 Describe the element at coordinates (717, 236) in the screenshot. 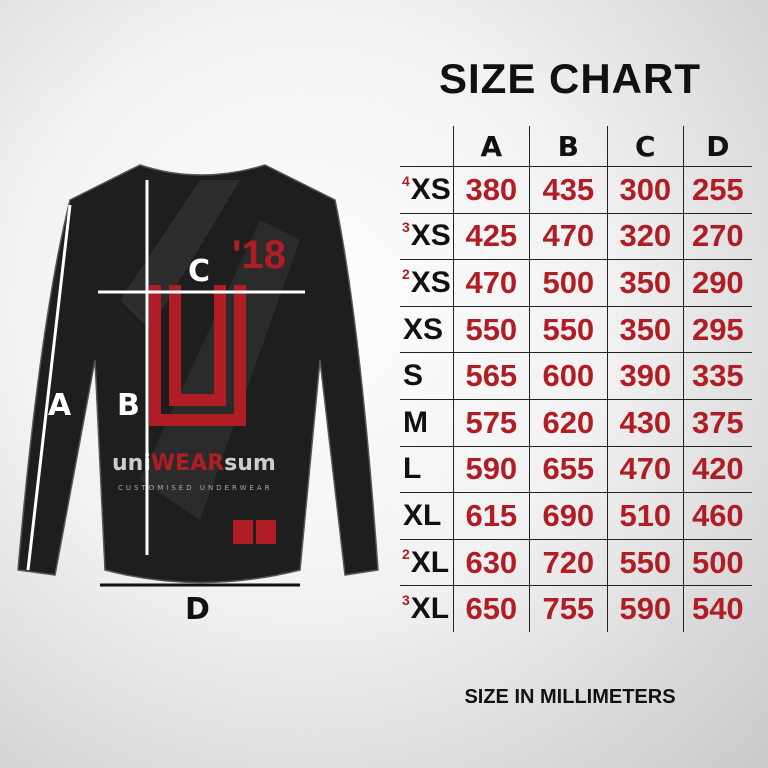

I see `cell-d: 270` at that location.